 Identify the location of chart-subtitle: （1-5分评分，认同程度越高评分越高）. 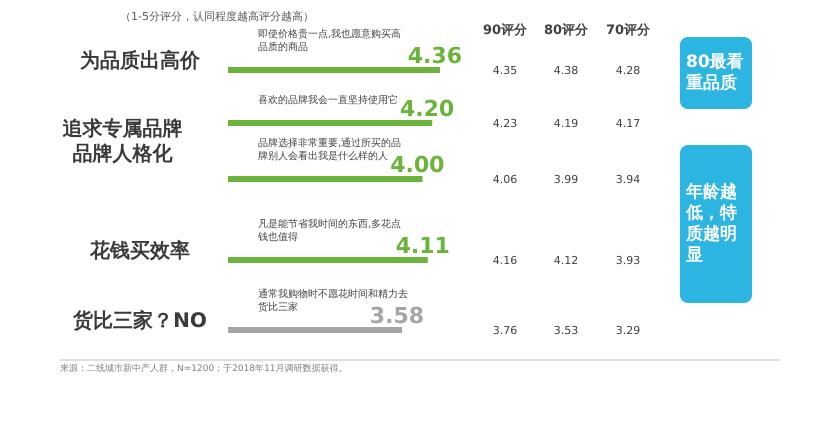
(217, 17).